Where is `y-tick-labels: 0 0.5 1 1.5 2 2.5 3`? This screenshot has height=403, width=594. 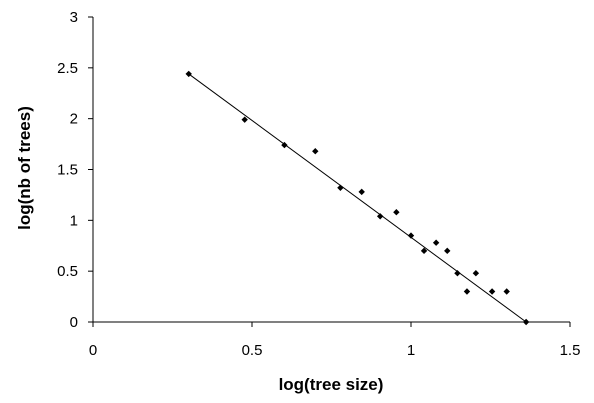
y-tick-labels: 0 0.5 1 1.5 2 2.5 3 is located at coordinates (67, 170).